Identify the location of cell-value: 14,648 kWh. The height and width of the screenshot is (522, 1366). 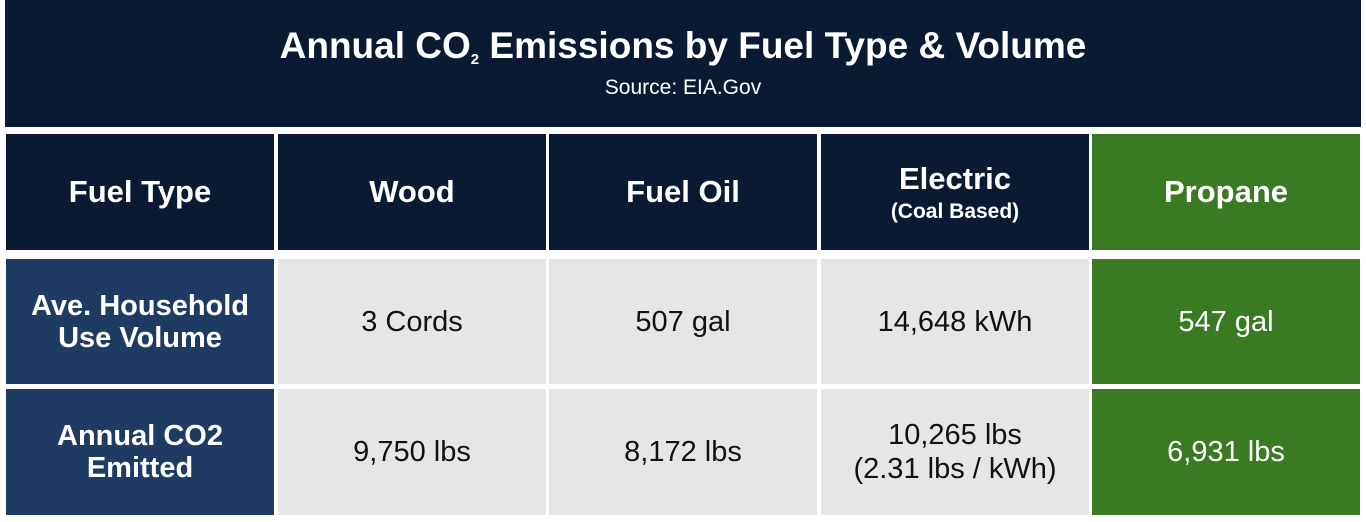
(955, 321).